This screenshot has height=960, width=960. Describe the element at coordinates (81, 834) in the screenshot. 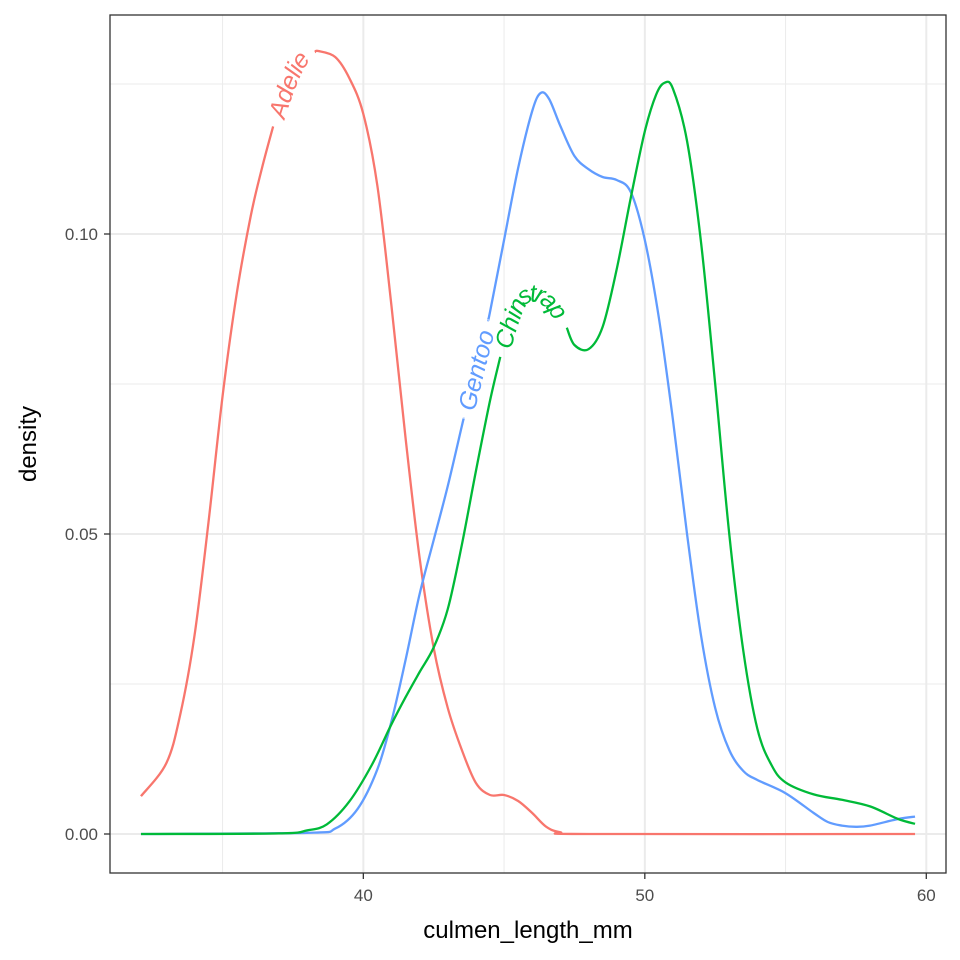

I see `y-tick-label: 0.00` at that location.